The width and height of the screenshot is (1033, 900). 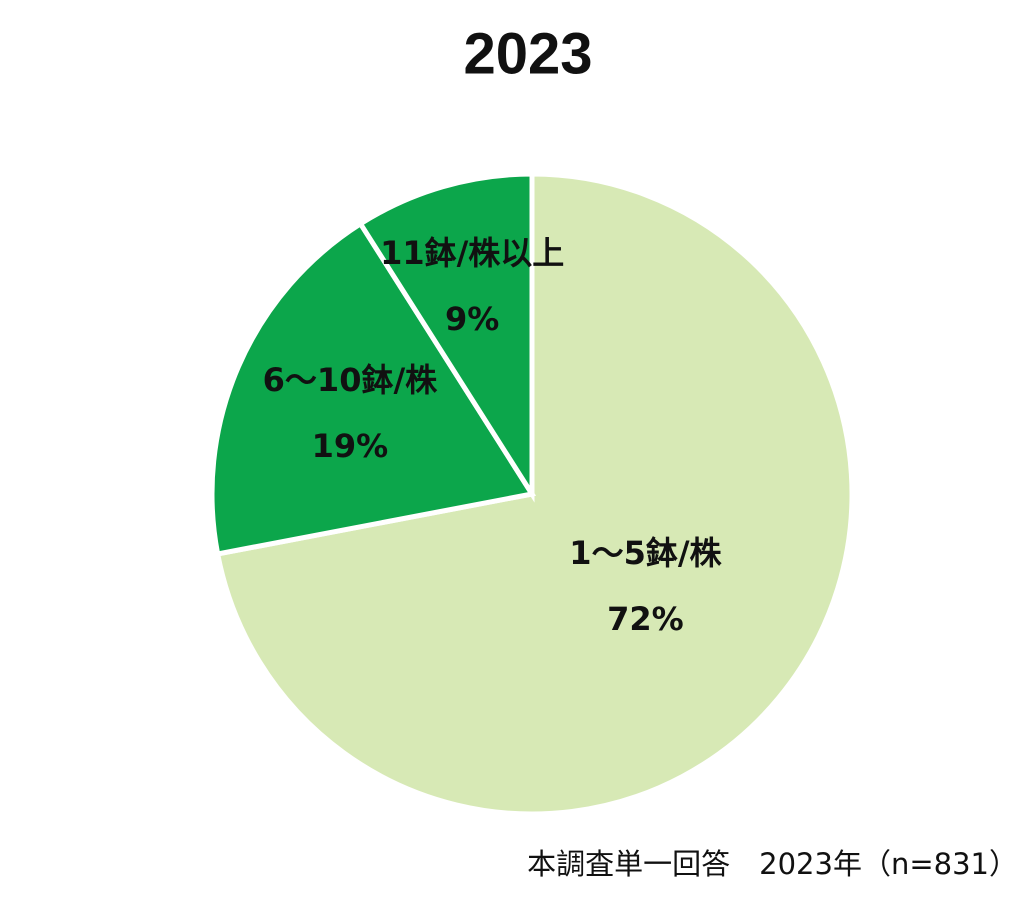 I want to click on footnote: 本調査単一回答 2023年（n=831）, so click(x=772, y=864).